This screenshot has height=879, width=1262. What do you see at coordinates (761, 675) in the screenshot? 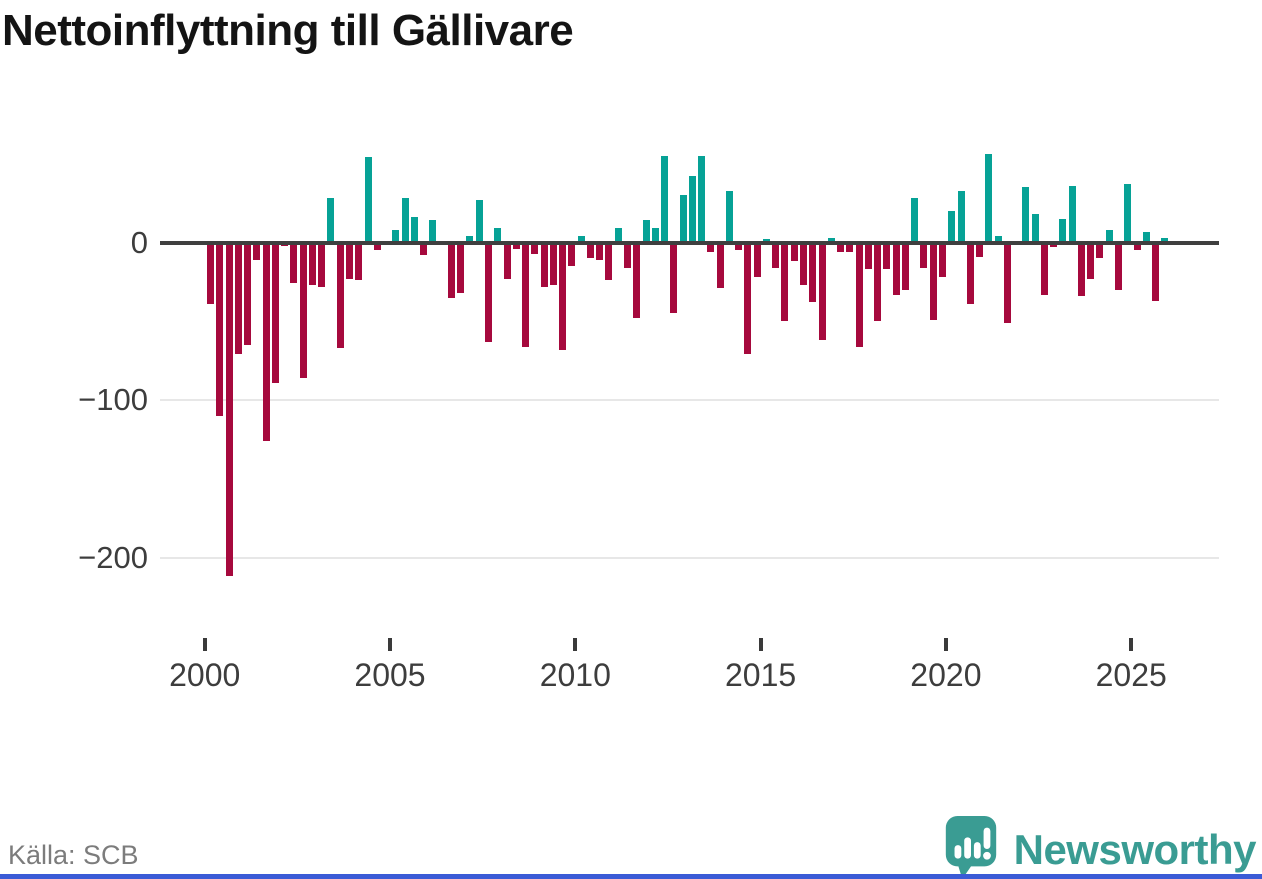
I see `x-tick-label: 2015` at bounding box center [761, 675].